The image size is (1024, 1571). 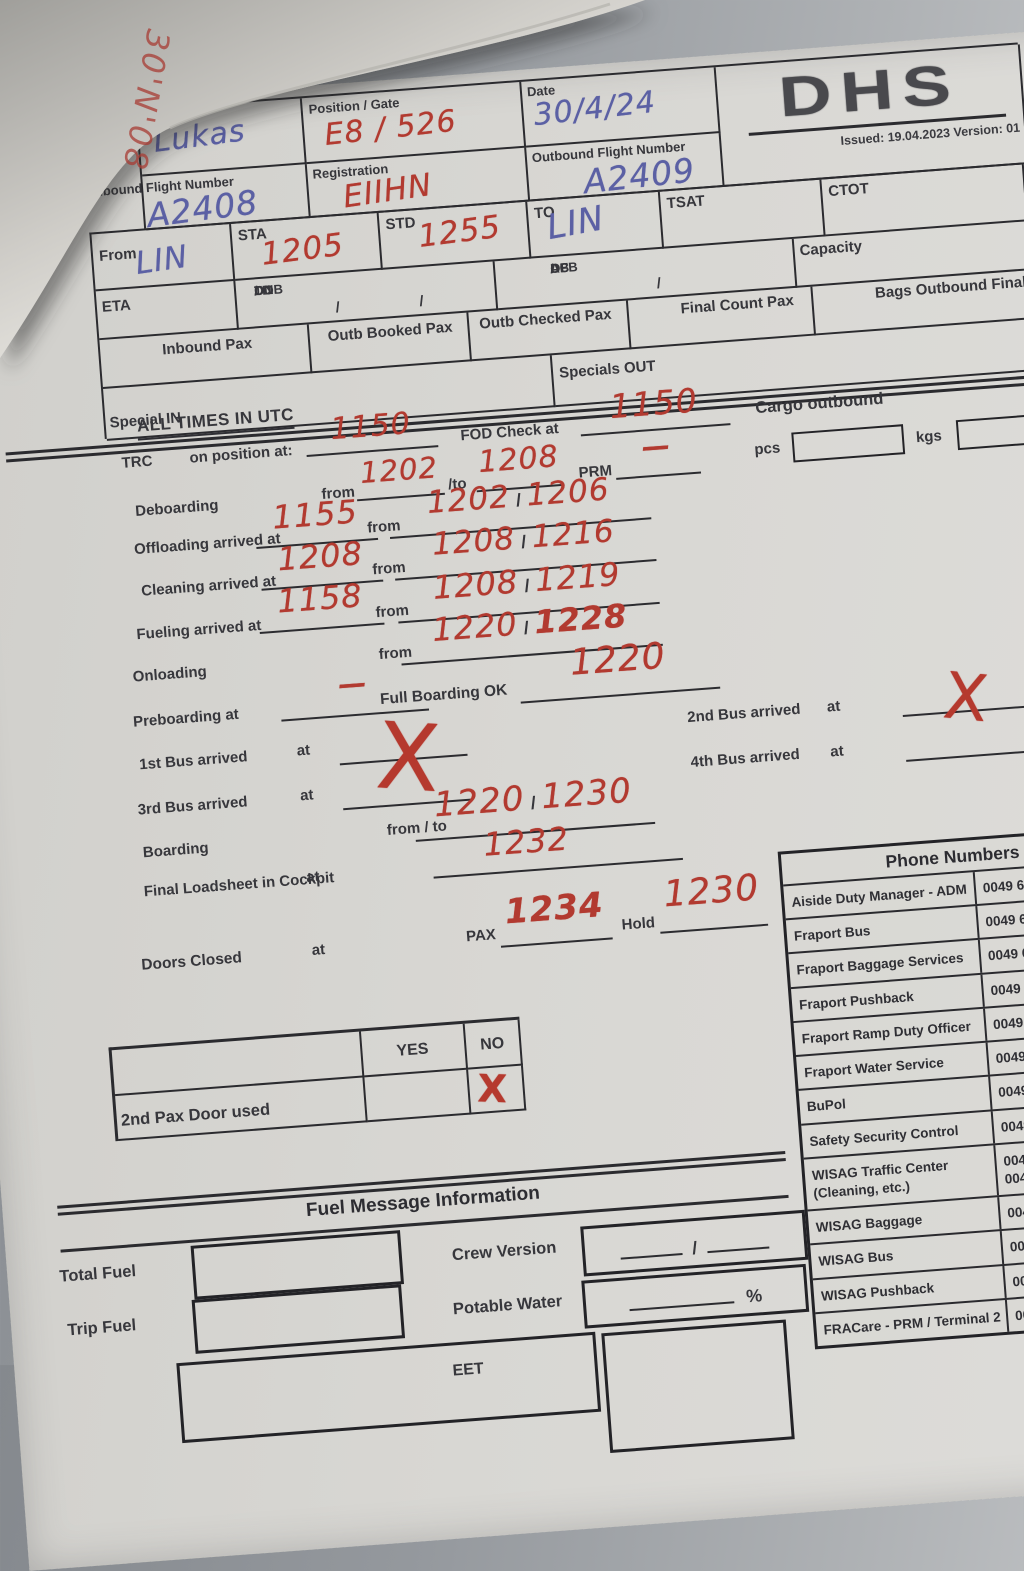 I want to click on pax-door-yes-cell, so click(x=418, y=1096).